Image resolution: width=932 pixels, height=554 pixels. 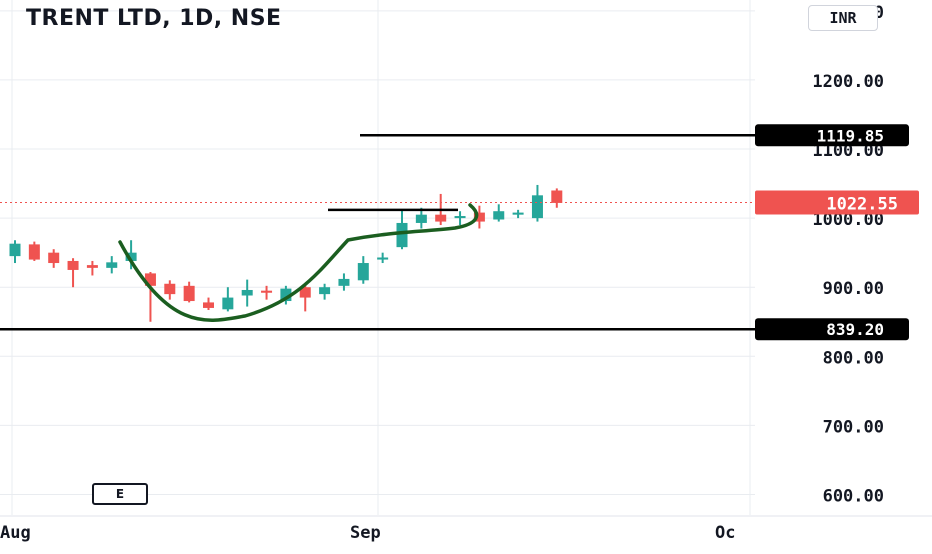 I want to click on time-axis: Aug Sep Oc, so click(x=466, y=529).